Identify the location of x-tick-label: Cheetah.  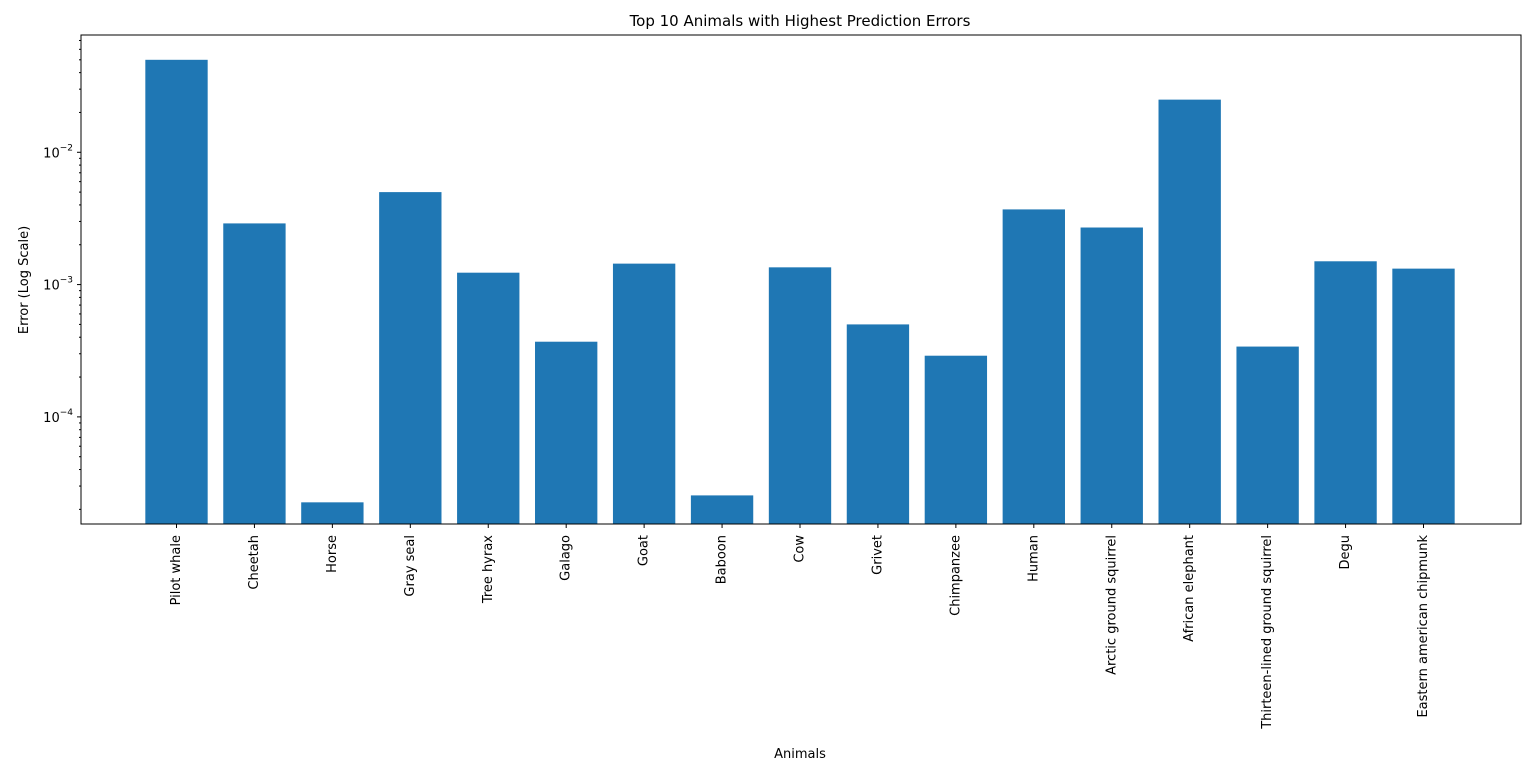
(254, 562).